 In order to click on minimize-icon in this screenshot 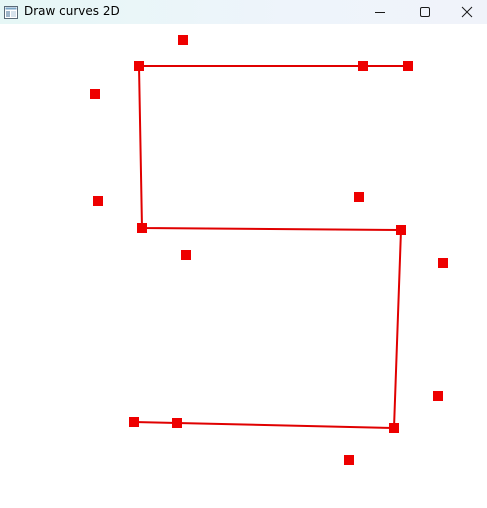, I will do `click(380, 12)`.